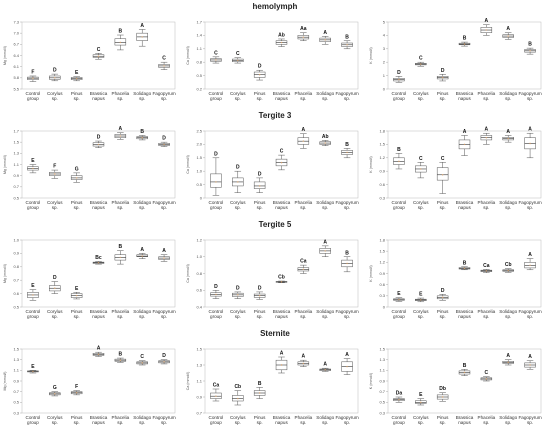 The image size is (550, 433). Describe the element at coordinates (371, 273) in the screenshot. I see `y-axis-label: K (mmol/l)` at that location.